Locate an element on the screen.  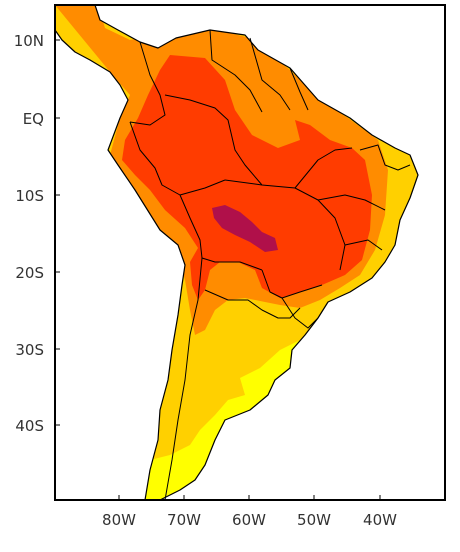
lon-label-80w: 80W is located at coordinates (119, 520).